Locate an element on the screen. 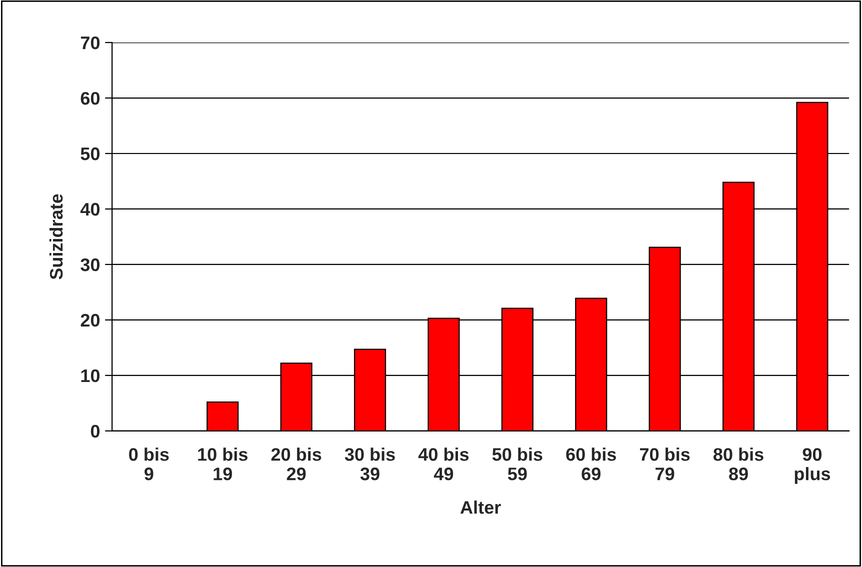 The width and height of the screenshot is (862, 567). y-tick-label: 30 is located at coordinates (90, 265).